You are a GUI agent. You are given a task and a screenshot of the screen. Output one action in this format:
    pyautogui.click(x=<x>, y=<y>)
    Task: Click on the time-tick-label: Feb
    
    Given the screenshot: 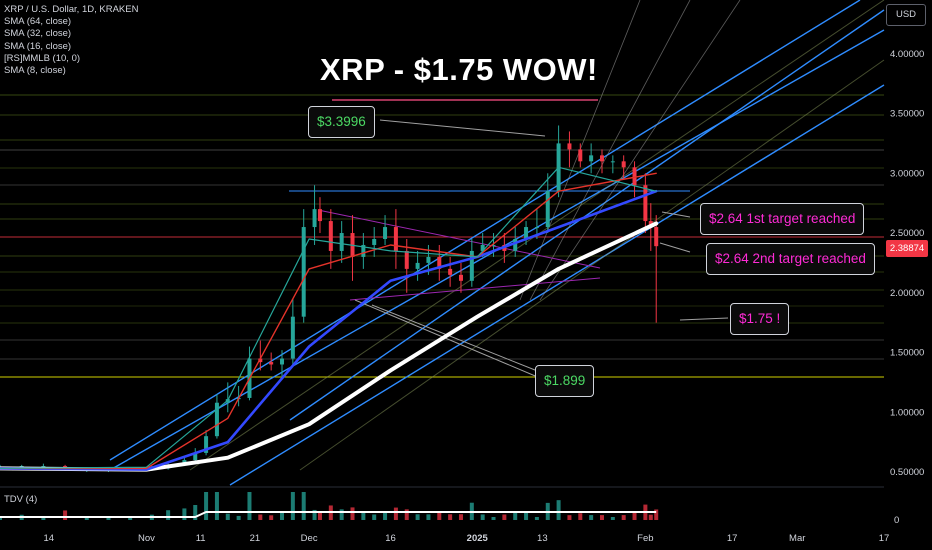 What is the action you would take?
    pyautogui.click(x=645, y=538)
    